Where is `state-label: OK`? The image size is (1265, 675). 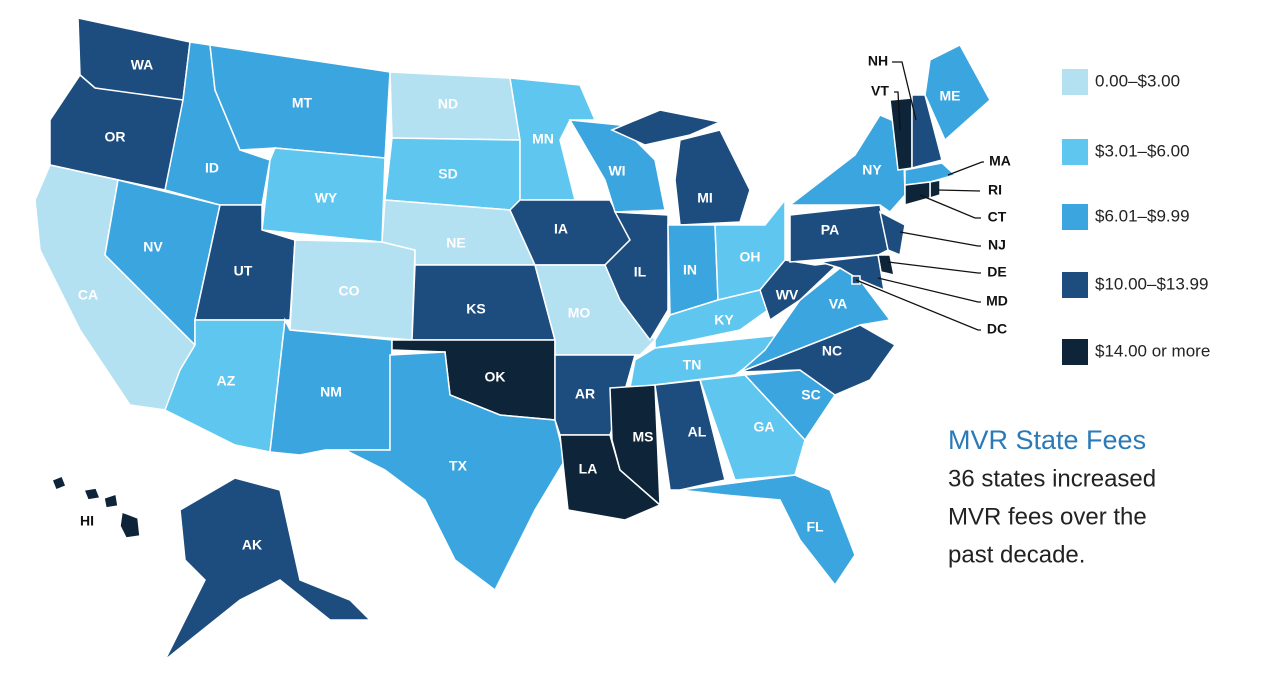
state-label: OK is located at coordinates (495, 377).